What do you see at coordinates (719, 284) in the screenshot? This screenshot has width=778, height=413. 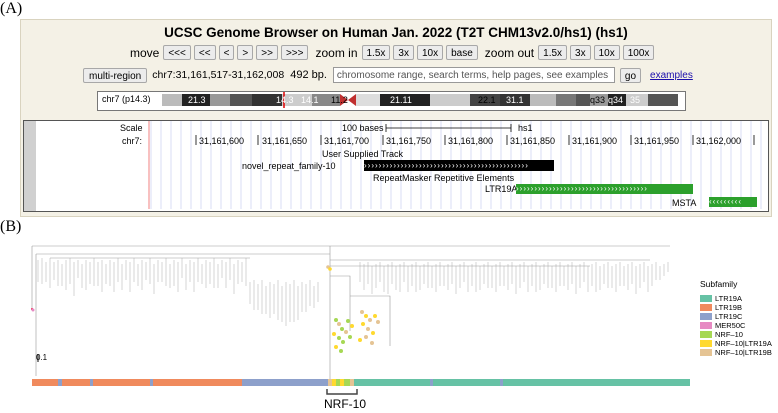 I see `legend-title: Subfamily` at bounding box center [719, 284].